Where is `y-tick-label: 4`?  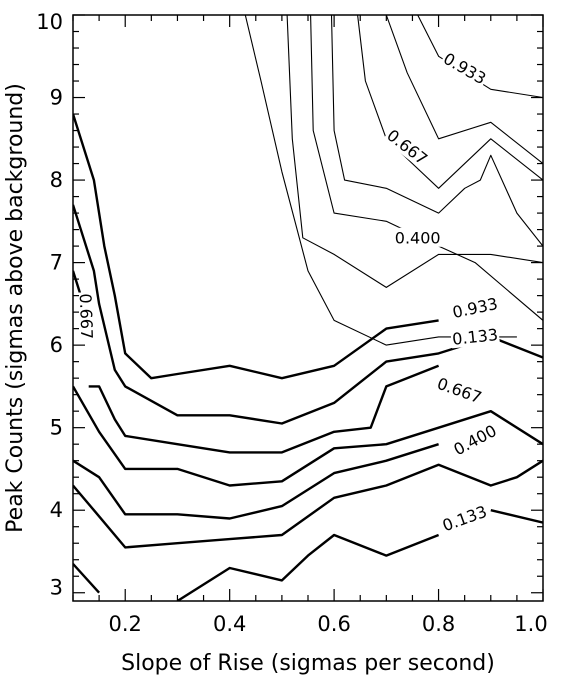
y-tick-label: 4 is located at coordinates (56, 510).